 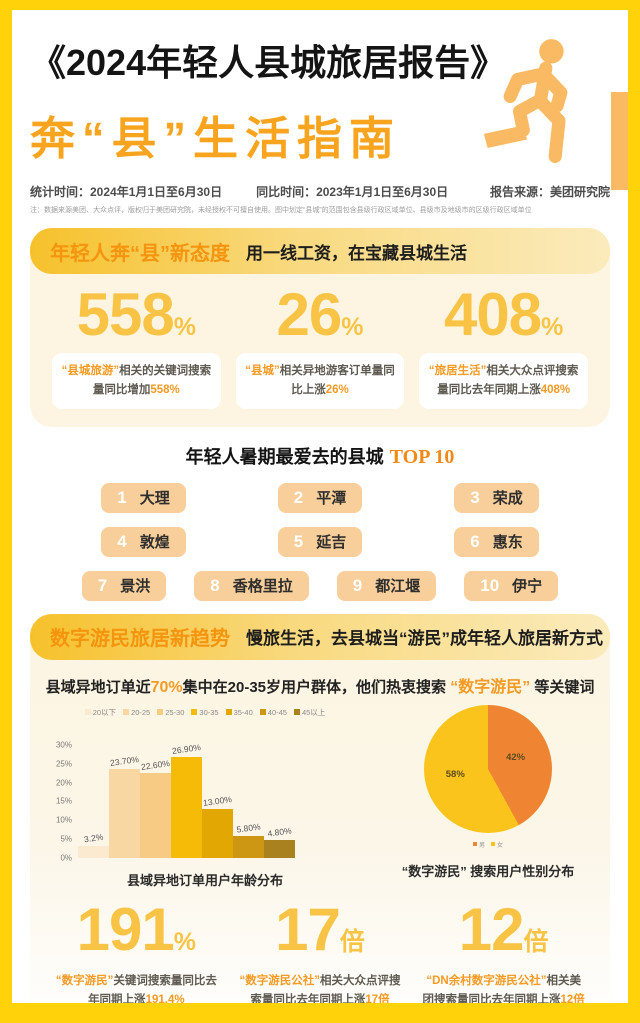 What do you see at coordinates (143, 497) in the screenshot?
I see `county-pill: 1 大理` at bounding box center [143, 497].